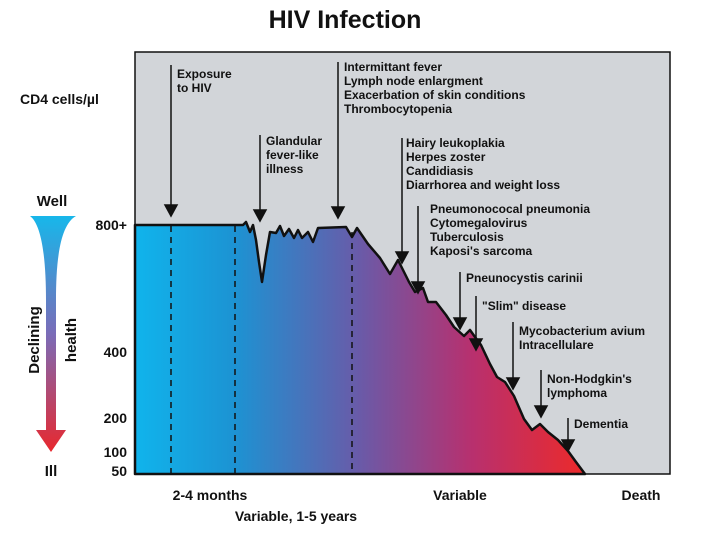 This screenshot has height=540, width=720. What do you see at coordinates (460, 495) in the screenshot?
I see `x-label-variable: Variable` at bounding box center [460, 495].